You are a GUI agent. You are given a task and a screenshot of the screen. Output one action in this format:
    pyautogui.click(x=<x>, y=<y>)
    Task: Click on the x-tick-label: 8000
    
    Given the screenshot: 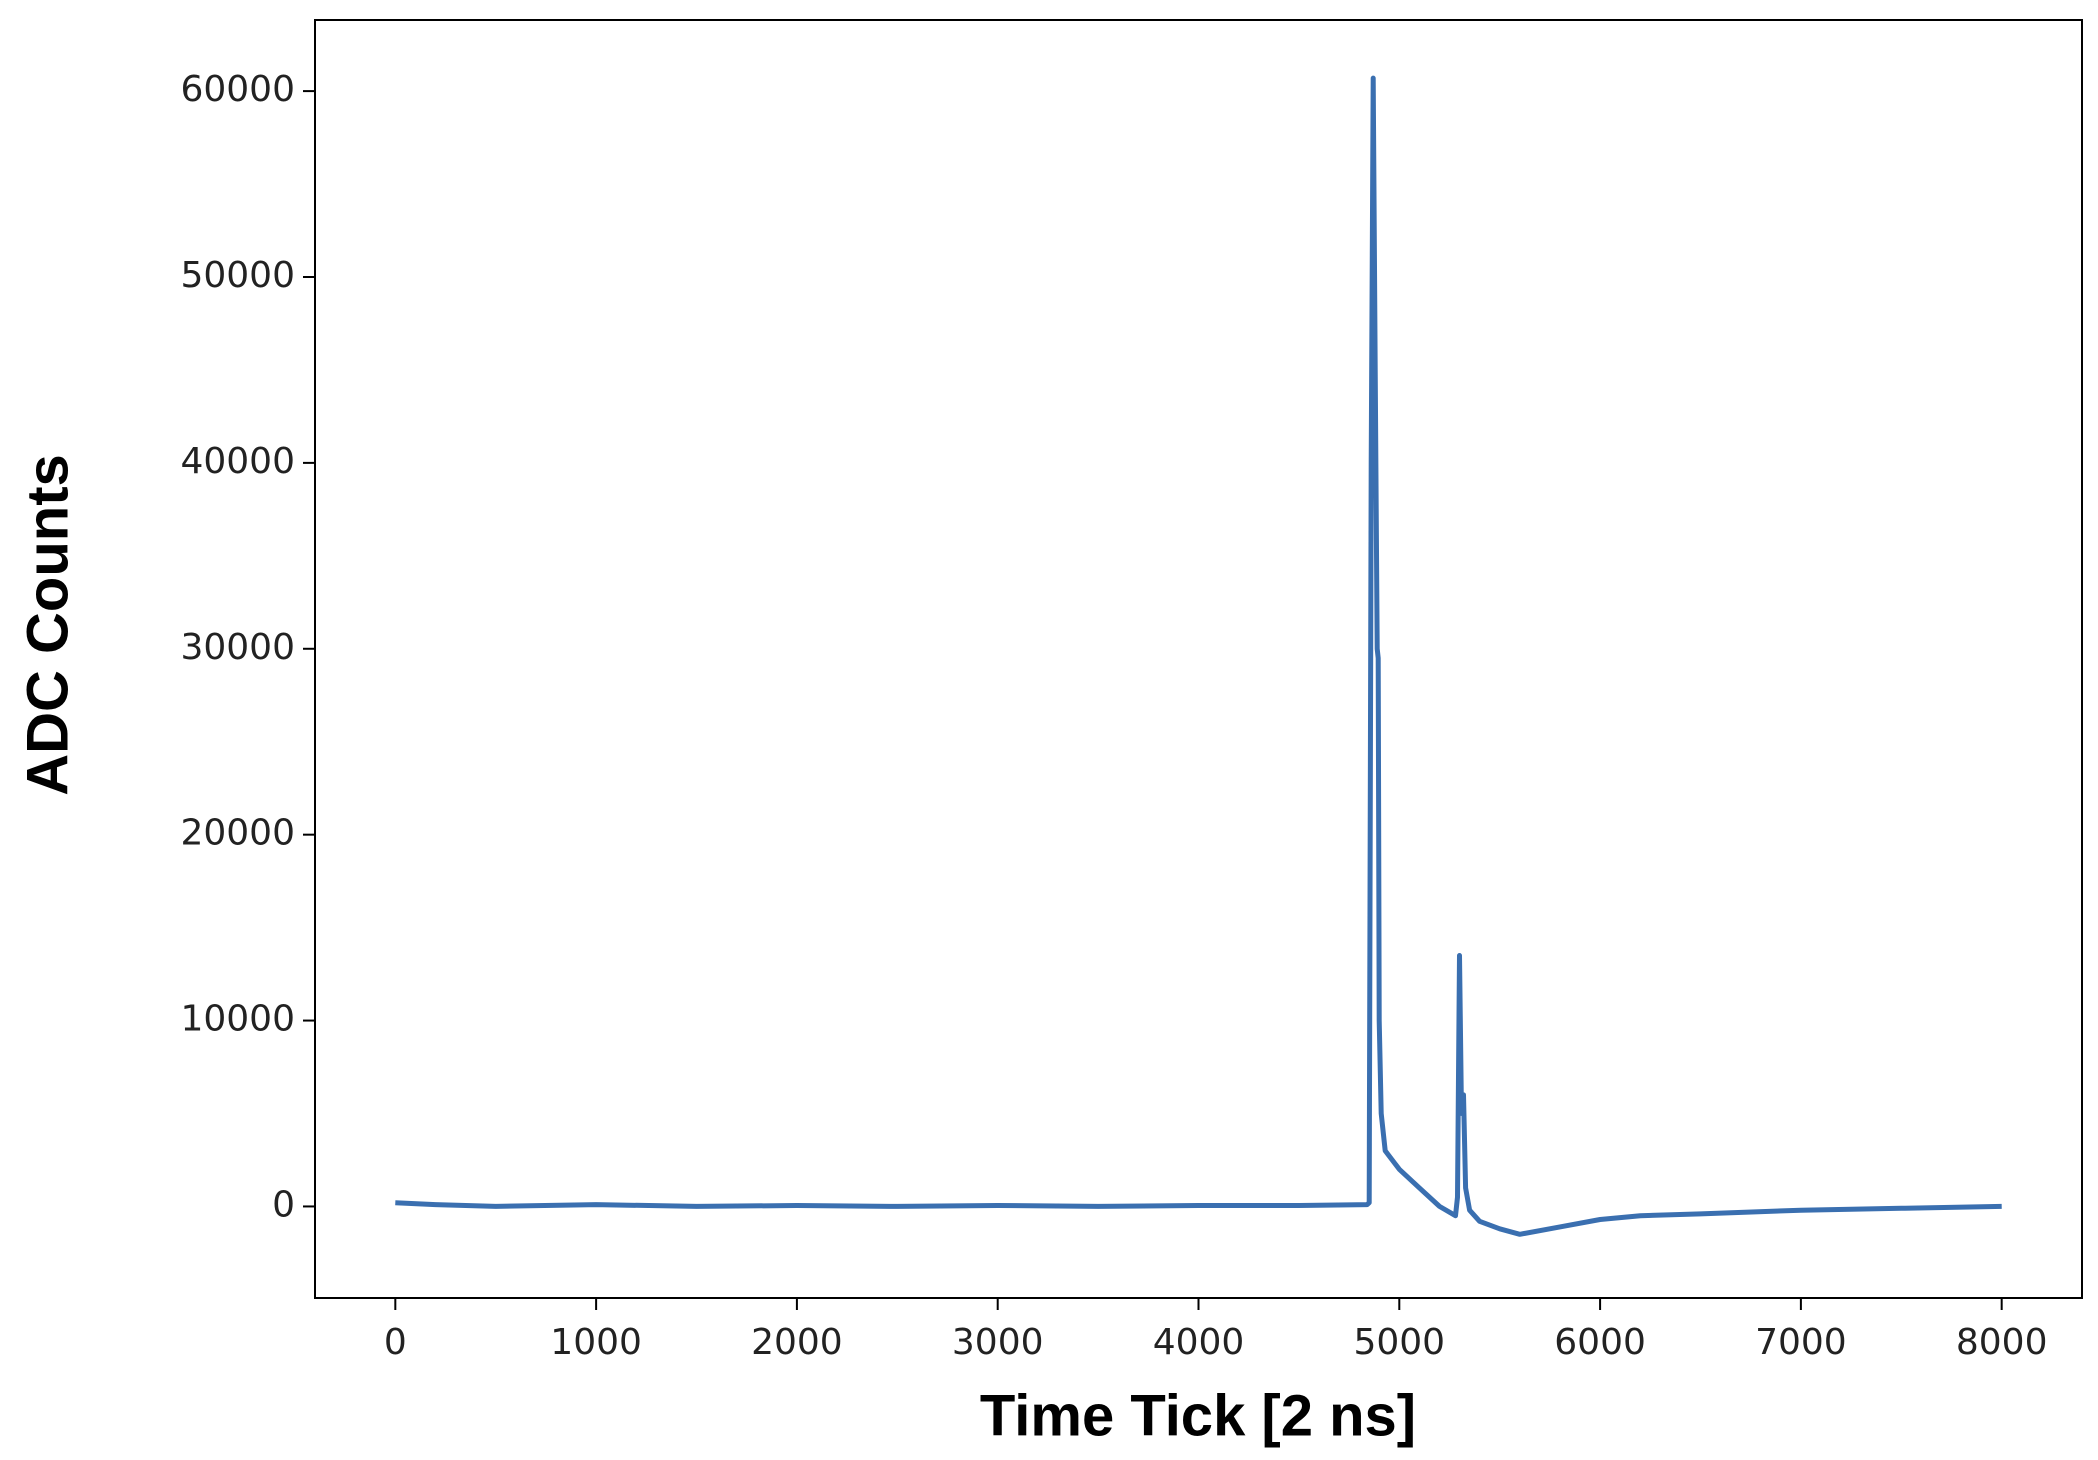 What is the action you would take?
    pyautogui.click(x=2002, y=1342)
    